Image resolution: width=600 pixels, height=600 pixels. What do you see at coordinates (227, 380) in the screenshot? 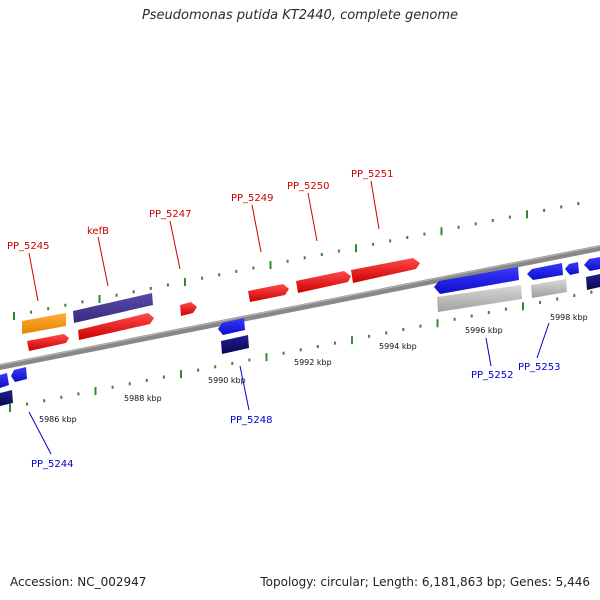
I see `scale-label: 5990 kbp` at bounding box center [227, 380].